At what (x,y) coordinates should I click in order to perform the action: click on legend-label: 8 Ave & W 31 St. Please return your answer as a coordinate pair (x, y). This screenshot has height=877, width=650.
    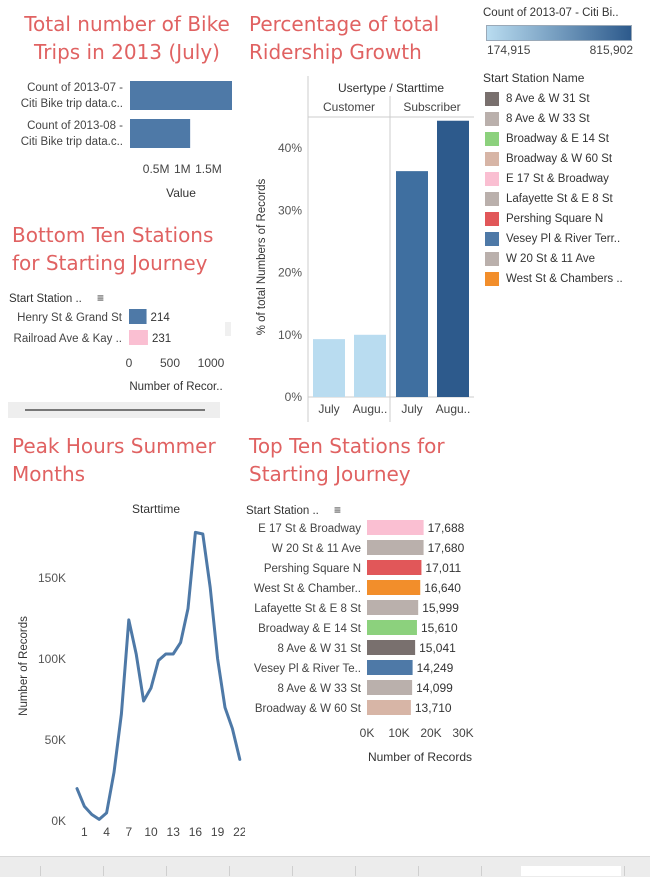
    Looking at the image, I should click on (548, 99).